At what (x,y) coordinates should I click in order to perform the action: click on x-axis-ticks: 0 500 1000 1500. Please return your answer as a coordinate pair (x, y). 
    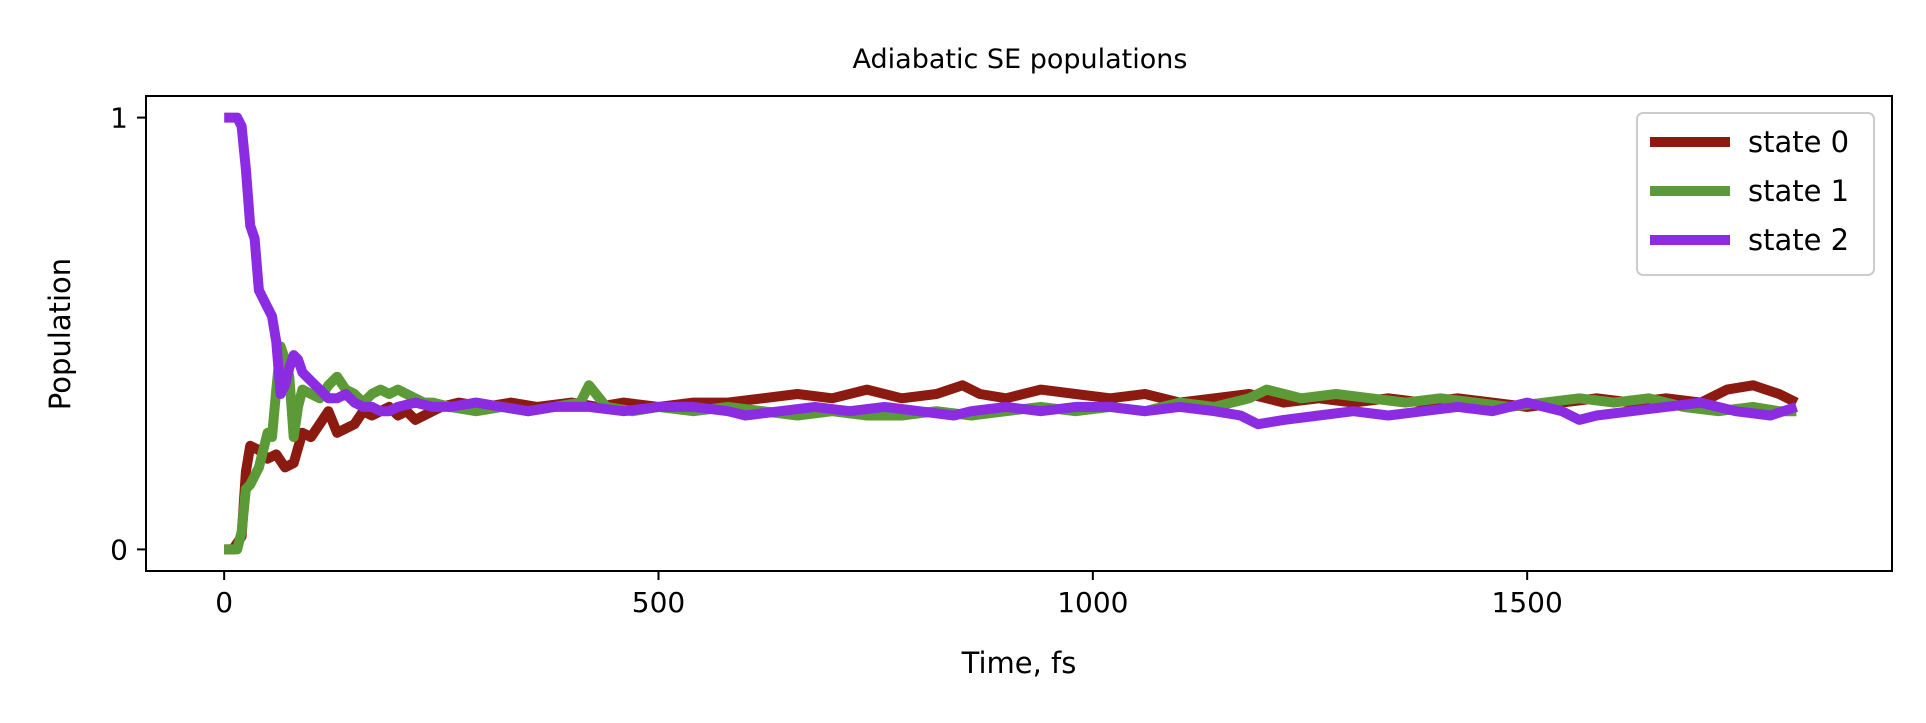
    Looking at the image, I should click on (889, 595).